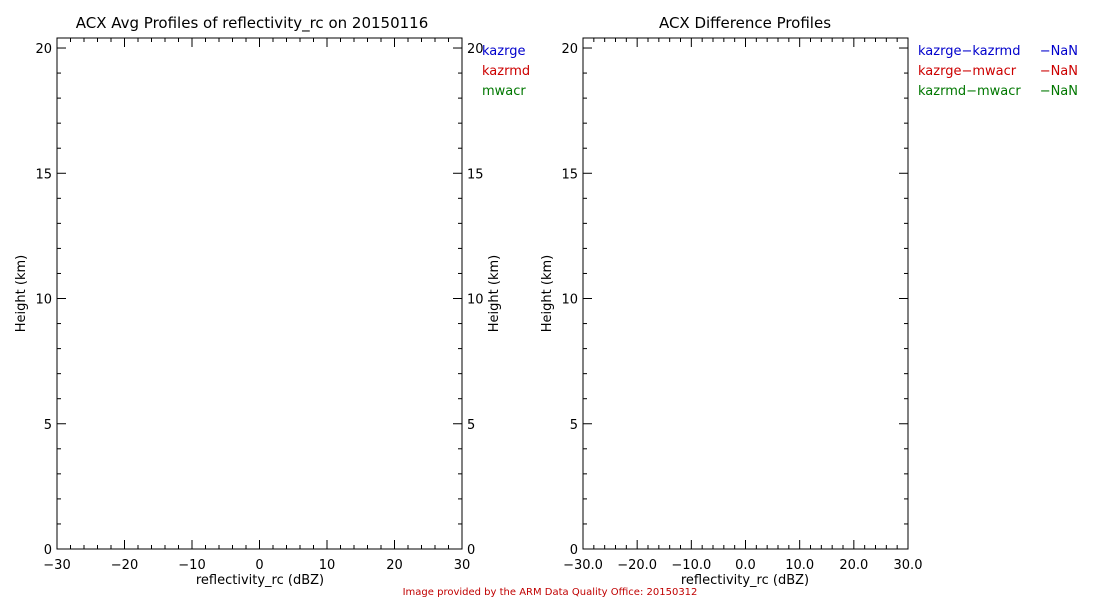 The image size is (1100, 600). What do you see at coordinates (260, 580) in the screenshot?
I see `panel1-x-axis-label: reflectivity_rc (dBZ)` at bounding box center [260, 580].